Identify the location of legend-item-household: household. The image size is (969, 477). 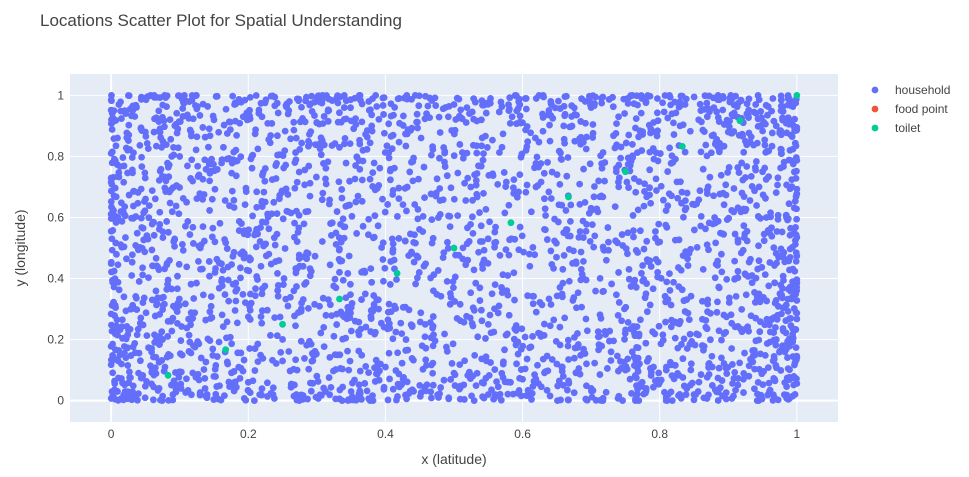
(911, 90).